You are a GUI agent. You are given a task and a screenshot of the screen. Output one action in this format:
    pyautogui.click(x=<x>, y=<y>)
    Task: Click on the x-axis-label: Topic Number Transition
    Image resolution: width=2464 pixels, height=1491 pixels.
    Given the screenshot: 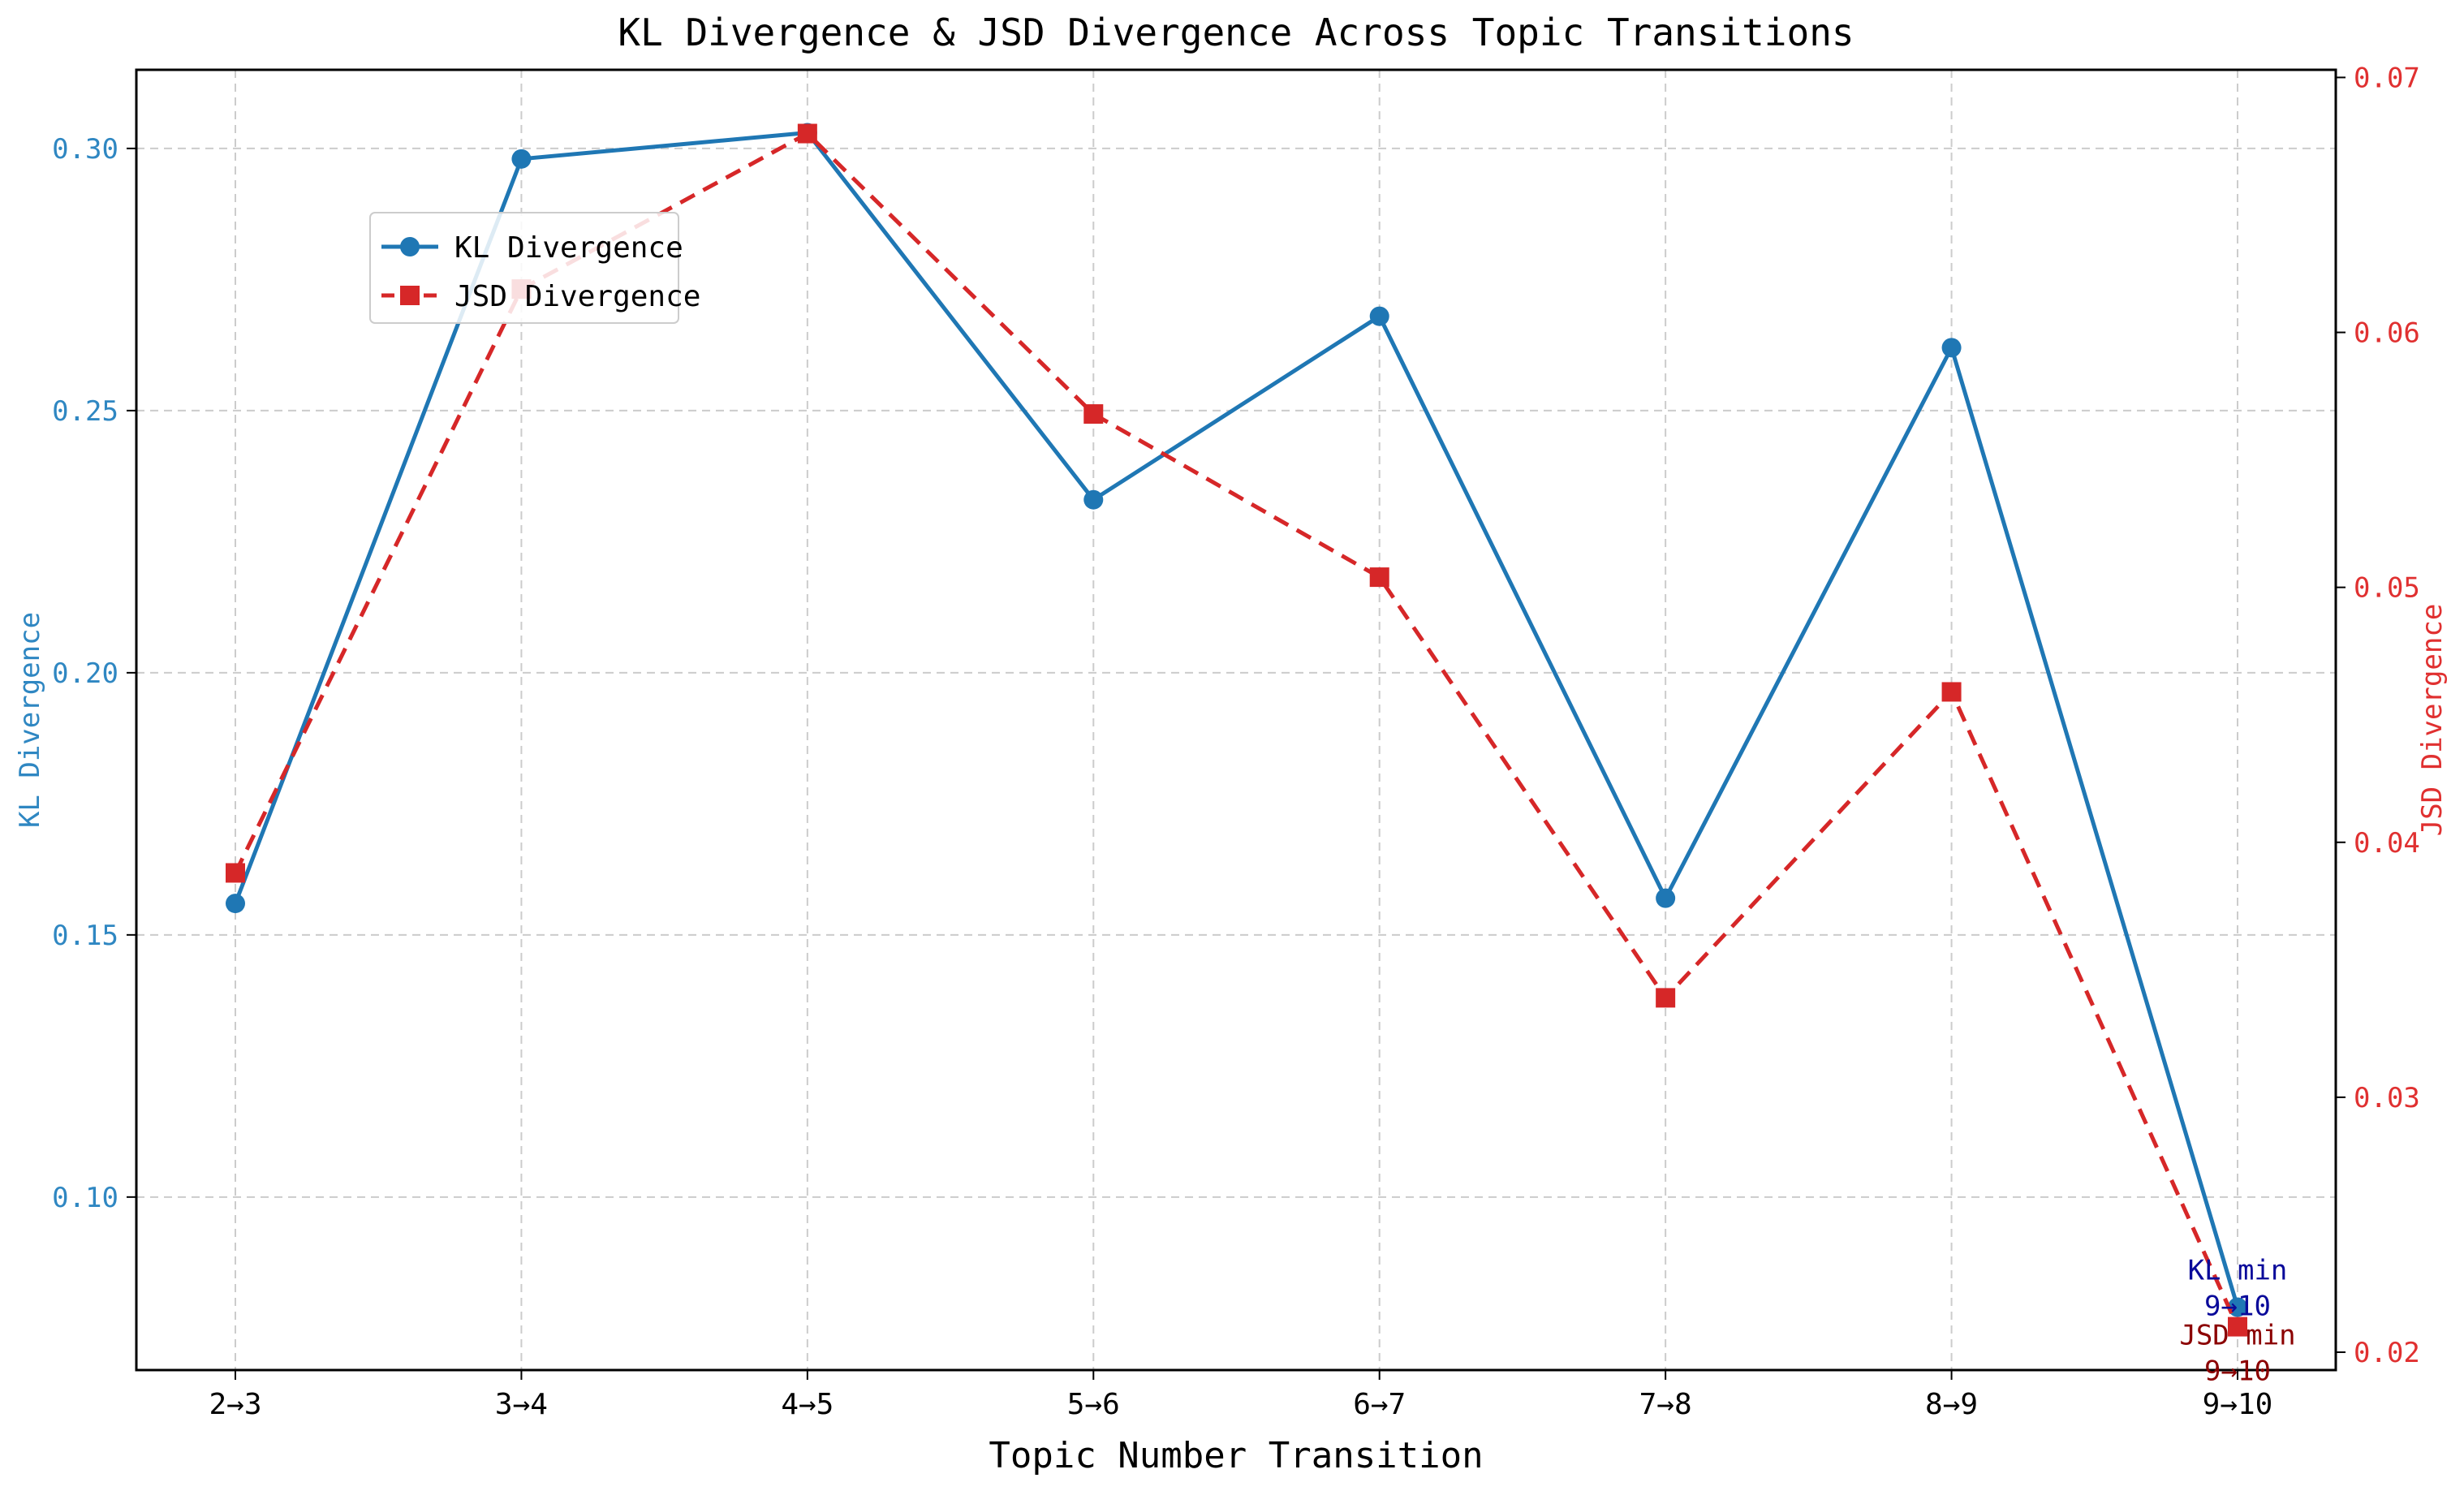 What is the action you would take?
    pyautogui.click(x=1236, y=1455)
    